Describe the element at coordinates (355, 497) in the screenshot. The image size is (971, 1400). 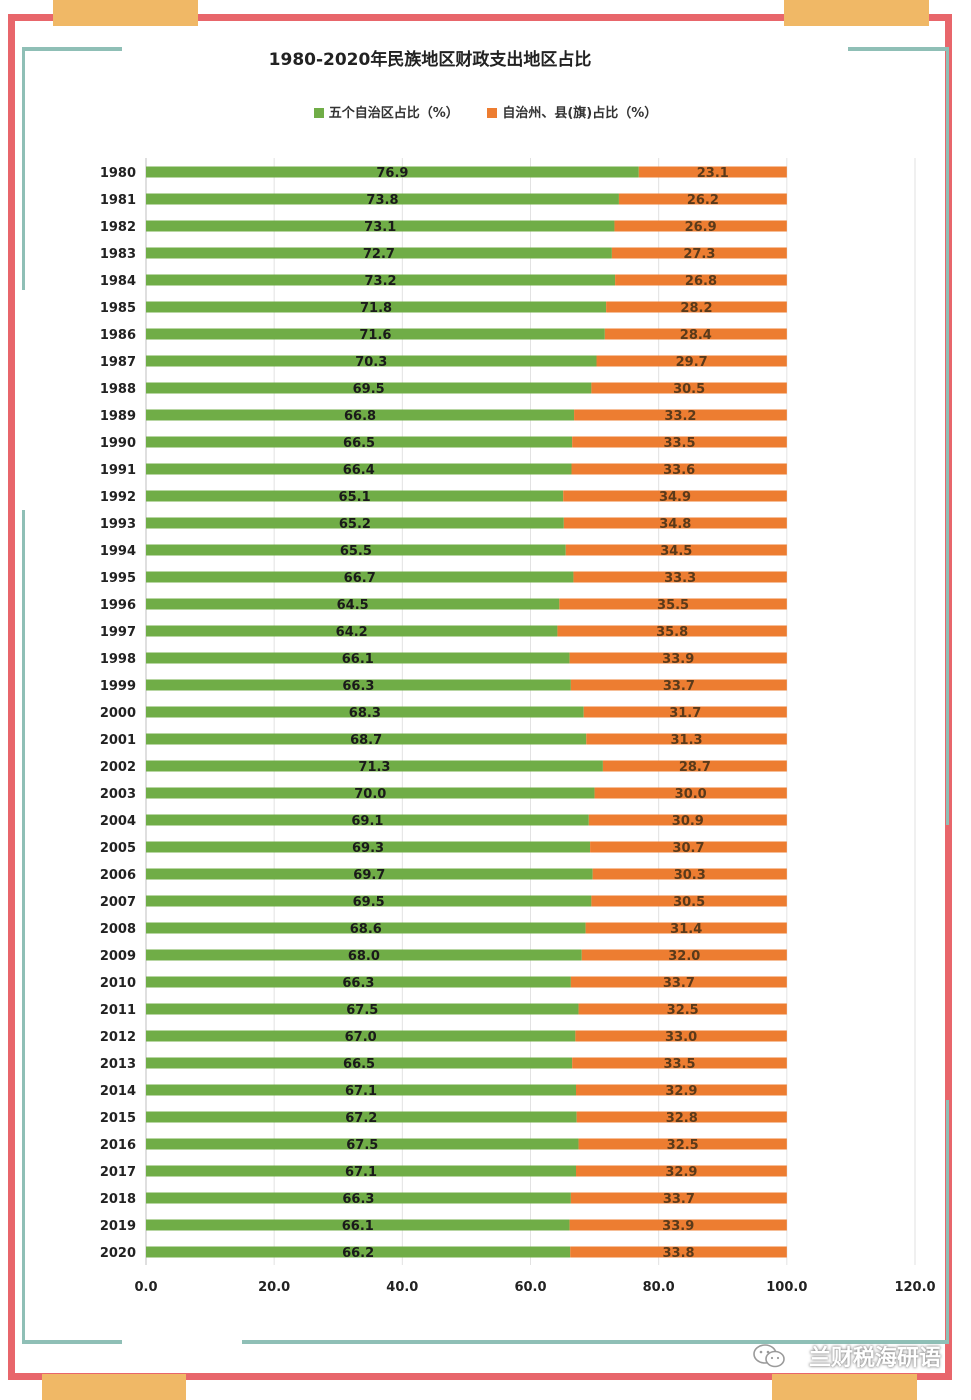
I see `data-label: 65.1` at that location.